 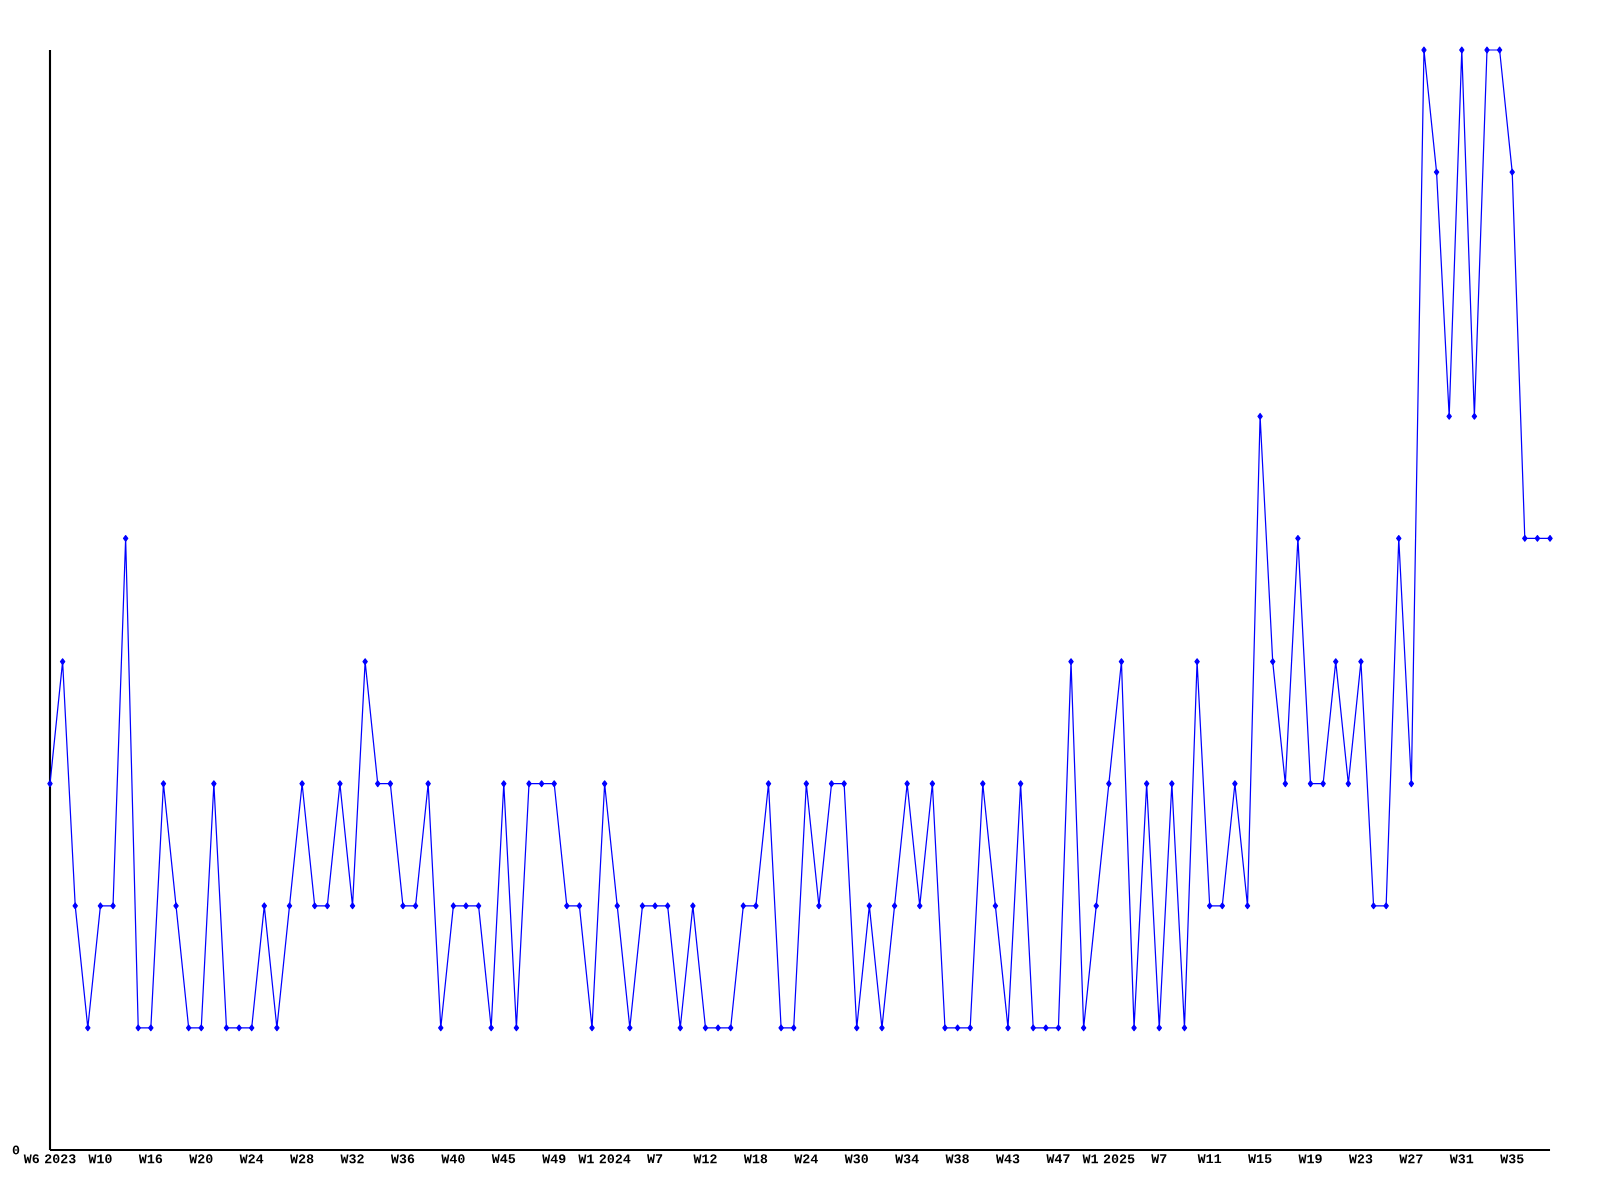 What do you see at coordinates (302, 1159) in the screenshot?
I see `x-tick-label: W28` at bounding box center [302, 1159].